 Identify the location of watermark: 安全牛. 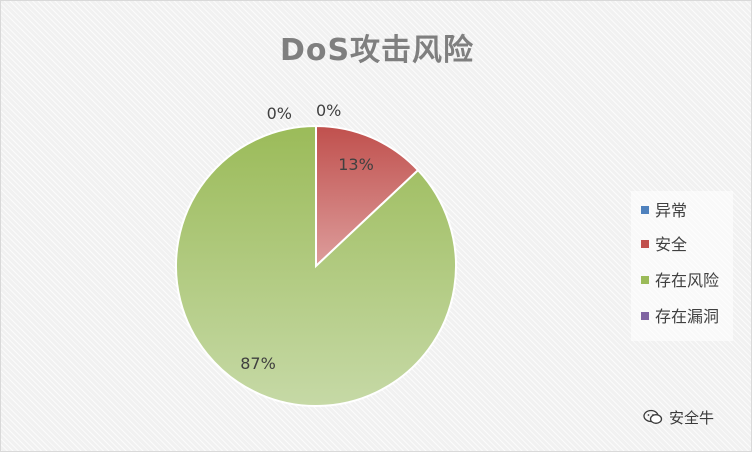
(678, 417).